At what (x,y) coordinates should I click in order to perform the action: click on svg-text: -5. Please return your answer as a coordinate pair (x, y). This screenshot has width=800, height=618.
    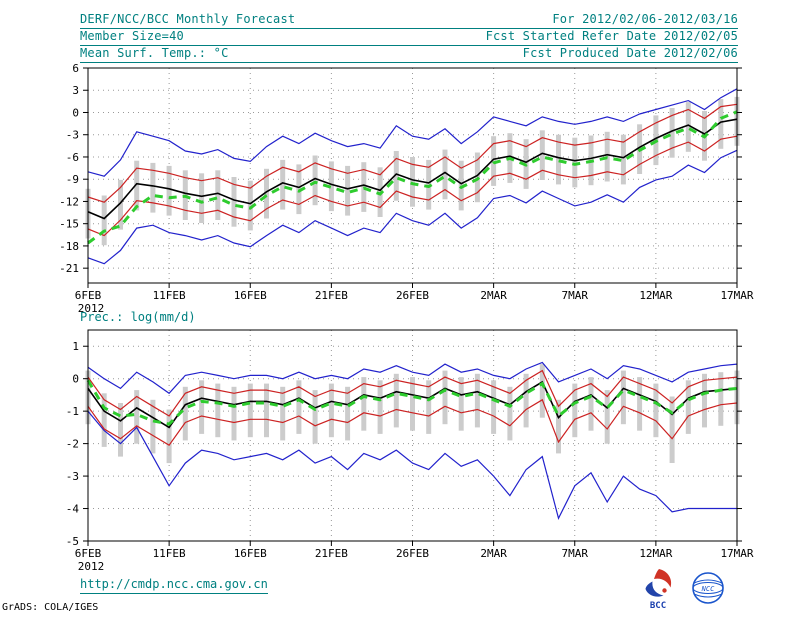
    Looking at the image, I should click on (72, 541).